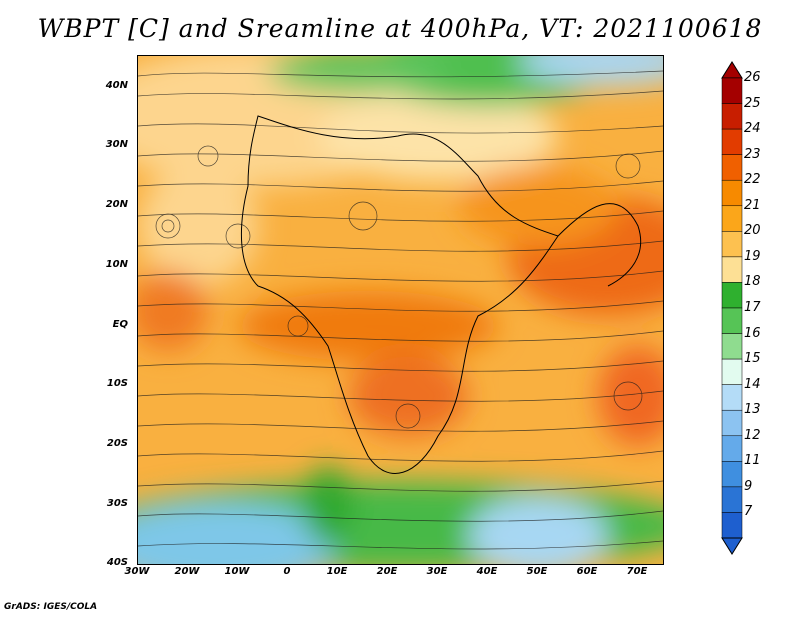  Describe the element at coordinates (732, 546) in the screenshot. I see `colorbar-bottom-arrow` at that location.